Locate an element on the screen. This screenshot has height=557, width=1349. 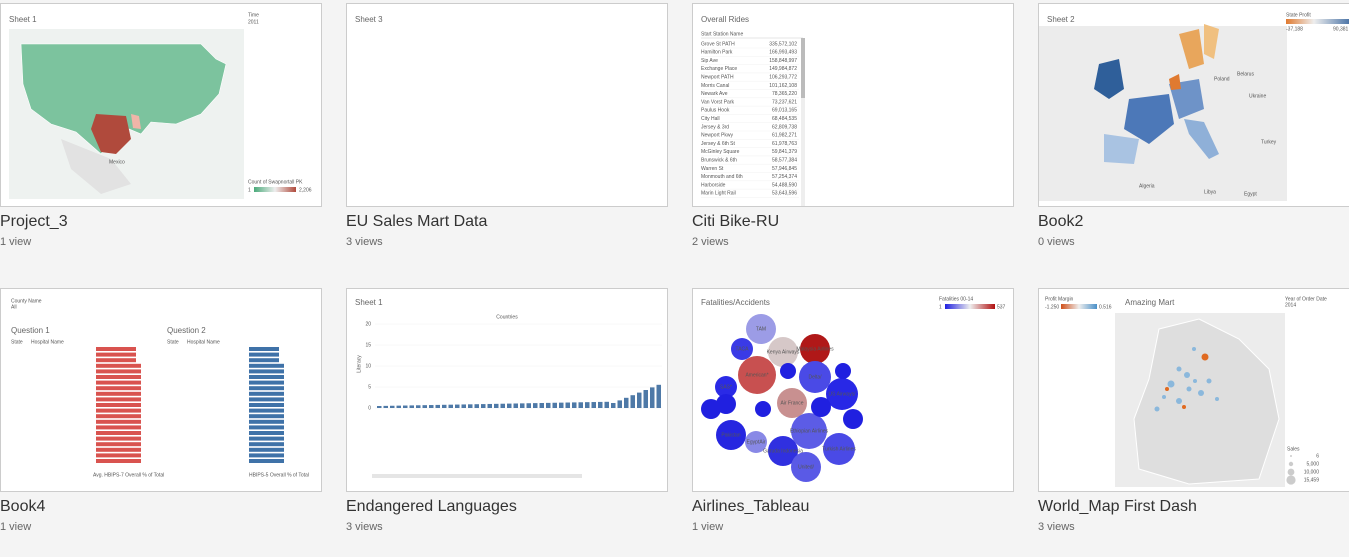
workbook-title: Airlines_Tableau is located at coordinates (751, 506).